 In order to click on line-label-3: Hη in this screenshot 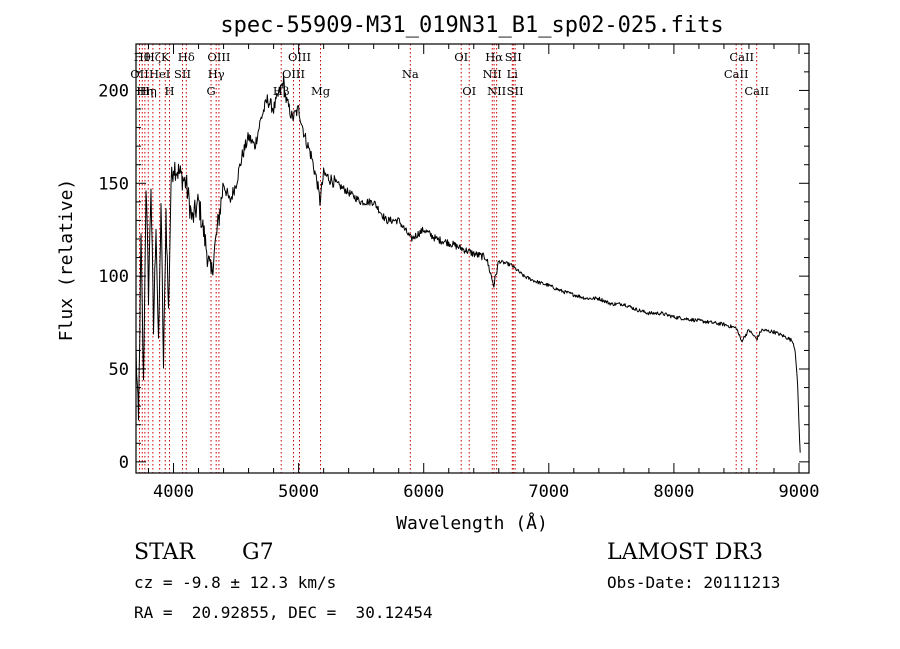, I will do `click(148, 91)`.